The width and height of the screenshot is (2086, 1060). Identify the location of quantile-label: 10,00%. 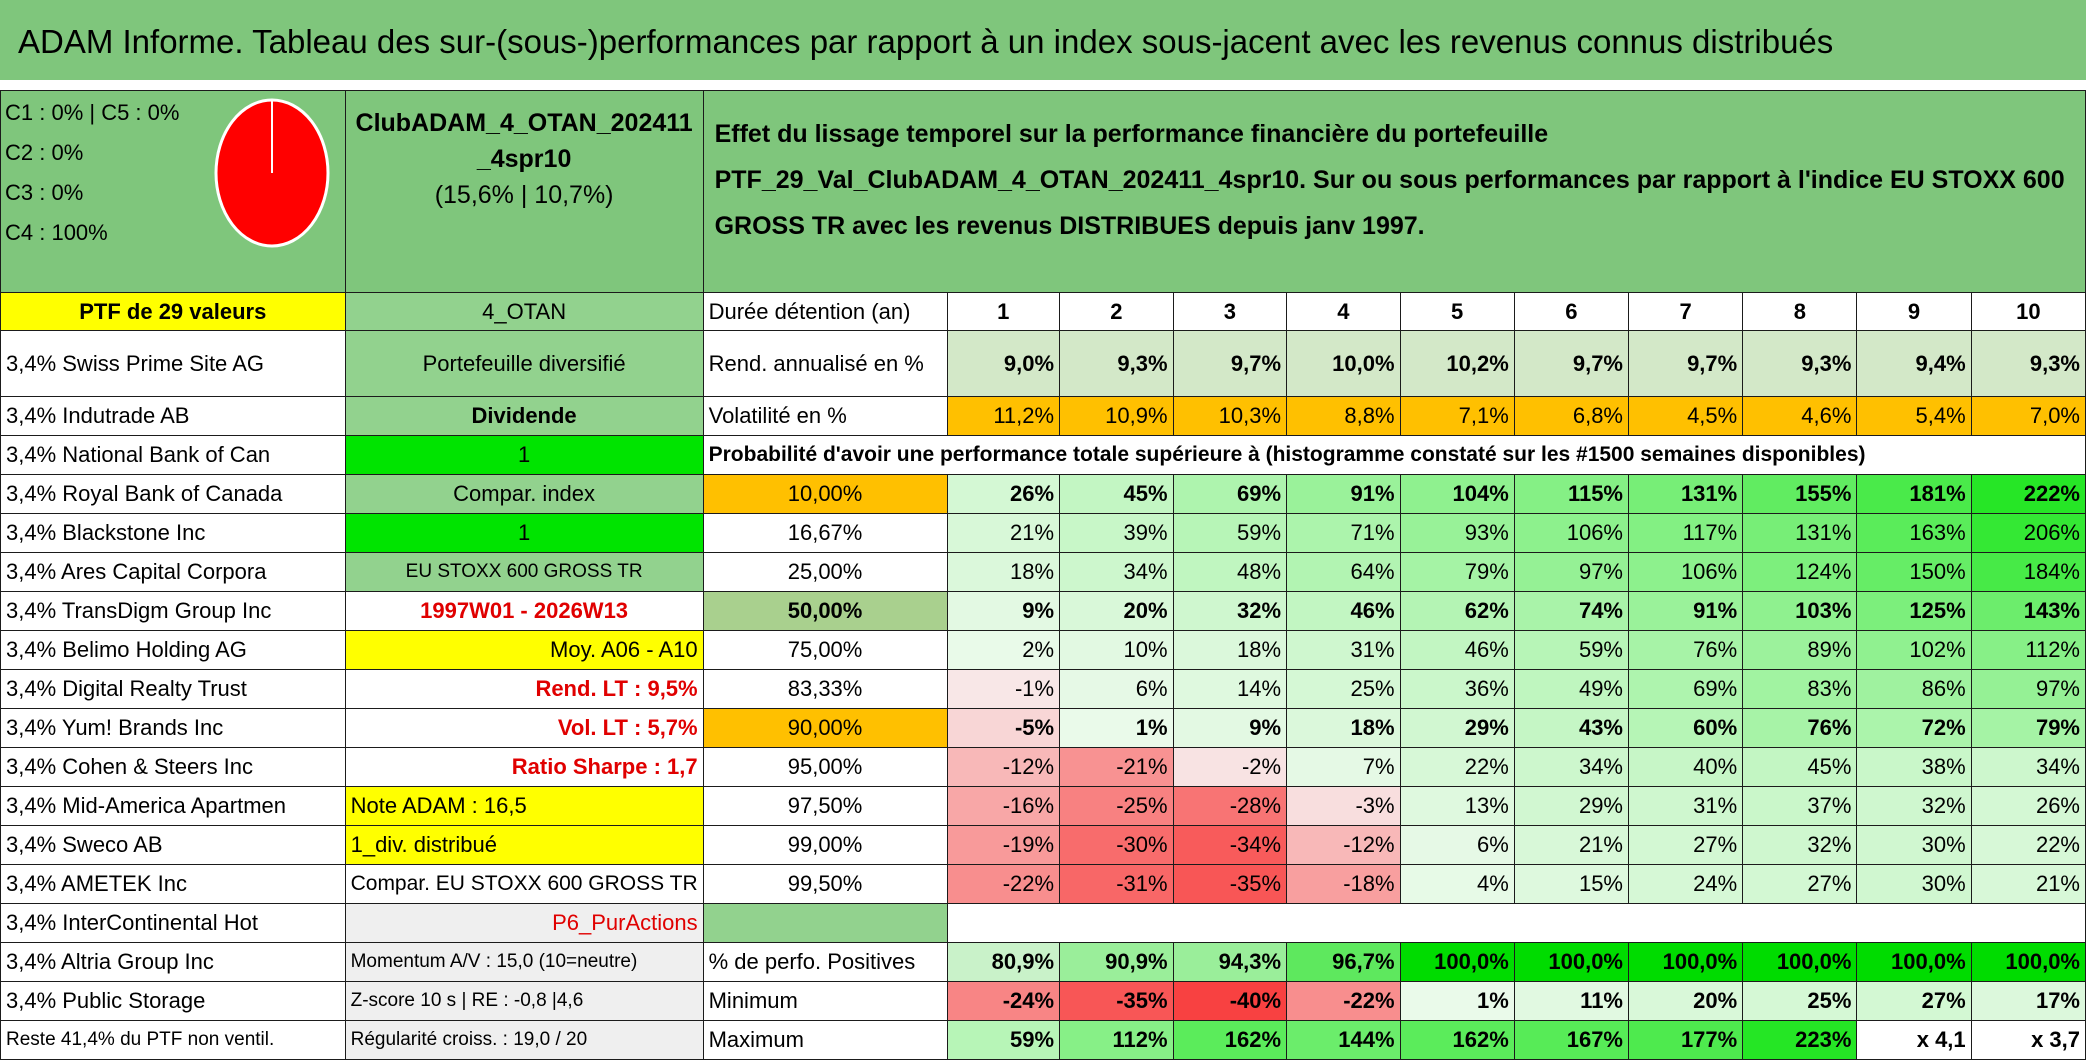
(825, 494).